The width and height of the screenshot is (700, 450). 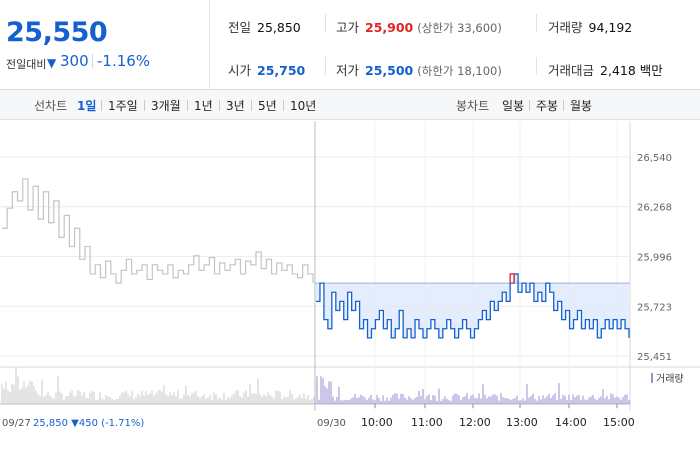 What do you see at coordinates (473, 106) in the screenshot?
I see `candle-chart-title: 봉차트` at bounding box center [473, 106].